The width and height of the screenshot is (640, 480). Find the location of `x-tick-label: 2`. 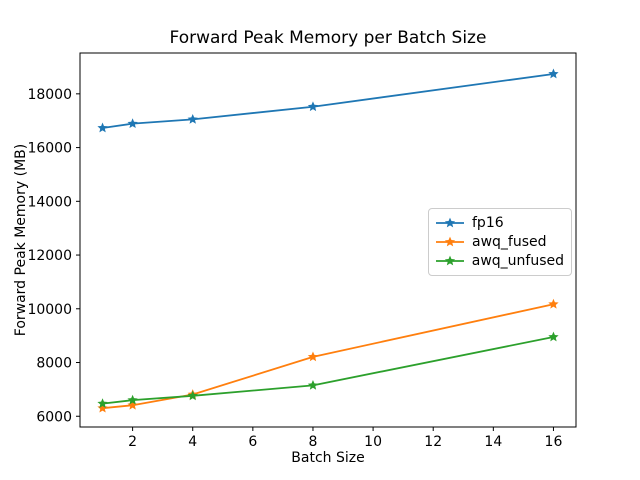

x-tick-label: 2 is located at coordinates (132, 442).